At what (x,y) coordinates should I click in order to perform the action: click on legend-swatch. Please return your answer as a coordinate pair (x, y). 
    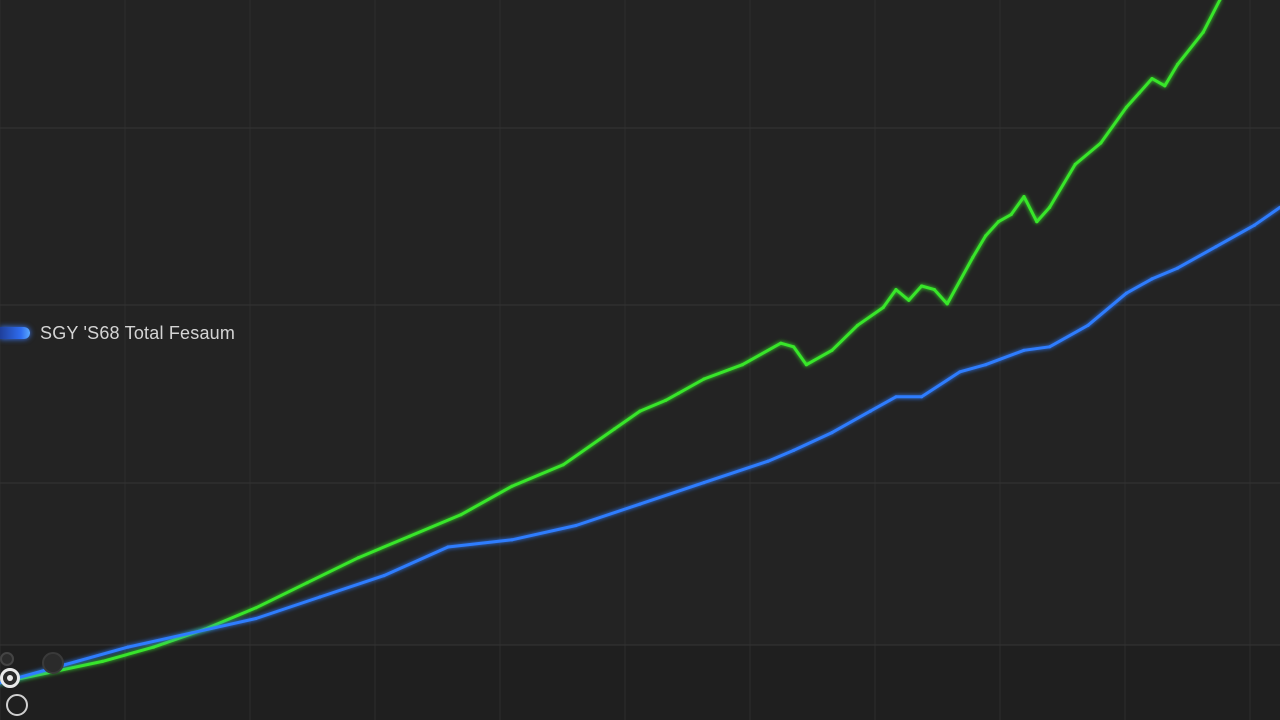
    Looking at the image, I should click on (15, 333).